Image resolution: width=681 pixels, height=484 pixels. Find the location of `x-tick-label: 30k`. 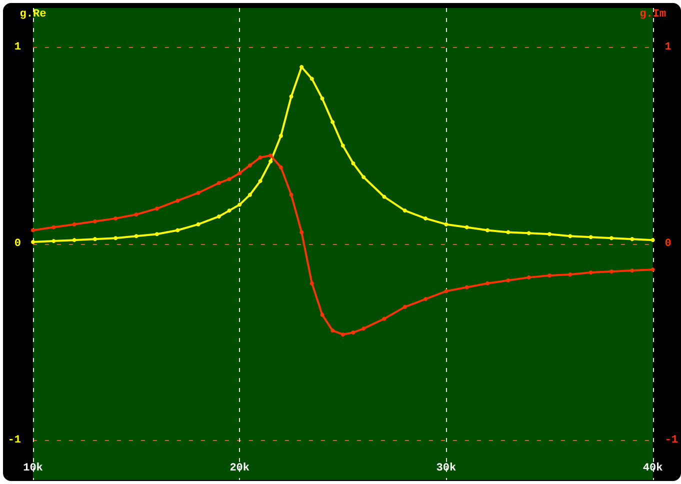

x-tick-label: 30k is located at coordinates (446, 468).